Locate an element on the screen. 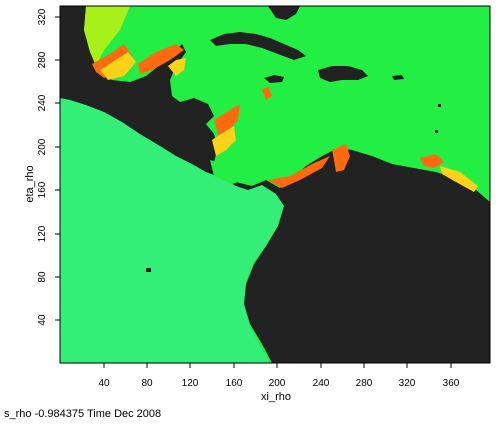 The width and height of the screenshot is (504, 424). y-tick: 160 is located at coordinates (48, 189).